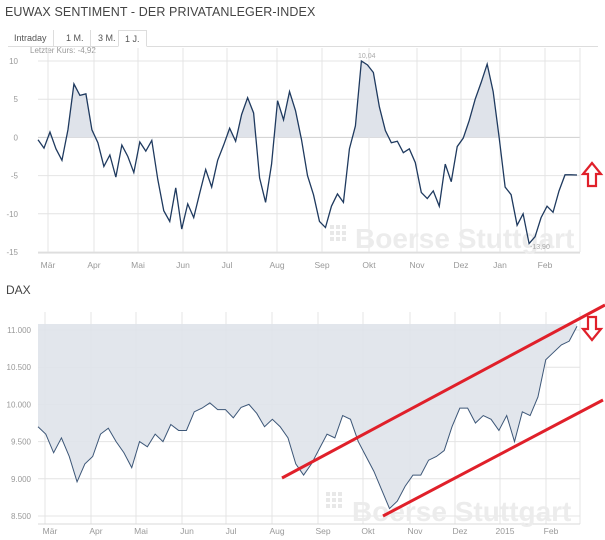 The image size is (605, 540). Describe the element at coordinates (19, 404) in the screenshot. I see `y-tick-label: 10.000` at that location.